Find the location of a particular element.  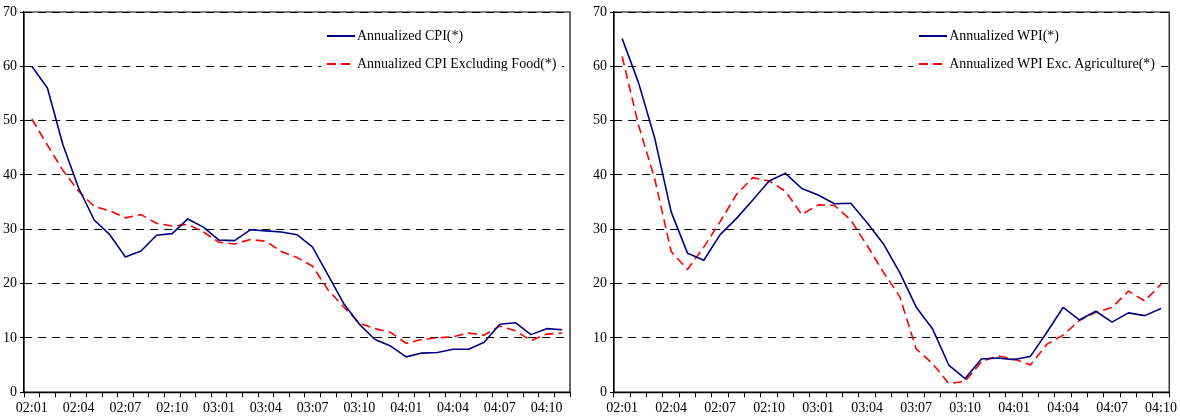

legend-label: Annualized WPI Exc. Agriculture(*) is located at coordinates (1052, 64).